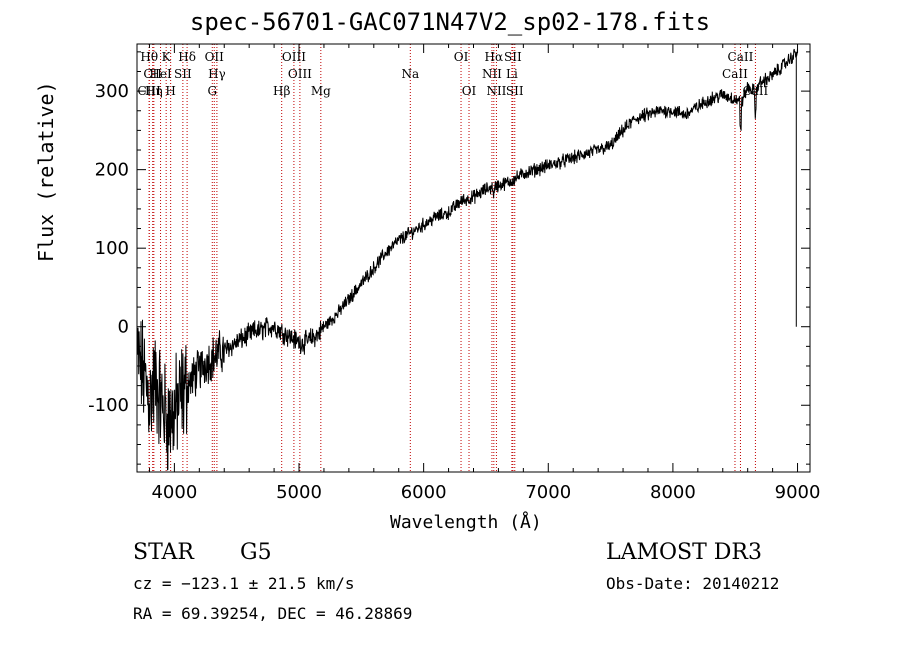 Image resolution: width=900 pixels, height=649 pixels. What do you see at coordinates (512, 74) in the screenshot?
I see `spectral-line-label: Li` at bounding box center [512, 74].